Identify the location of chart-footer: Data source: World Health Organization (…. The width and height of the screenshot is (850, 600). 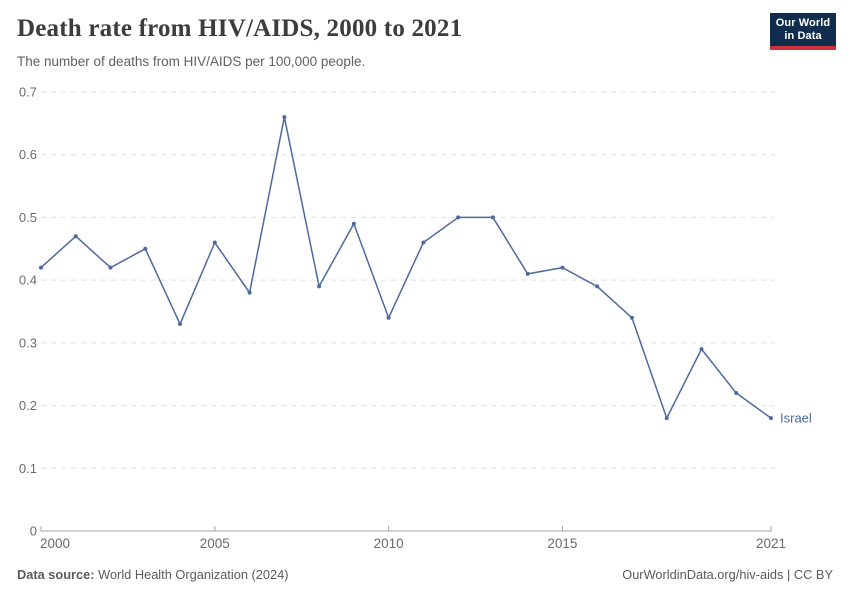
(425, 574).